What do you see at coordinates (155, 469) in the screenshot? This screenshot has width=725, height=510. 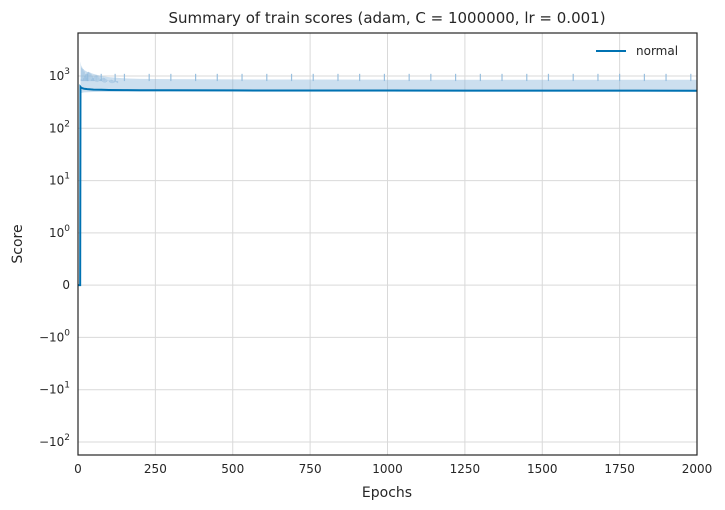 I see `x-tick-label: 250` at bounding box center [155, 469].